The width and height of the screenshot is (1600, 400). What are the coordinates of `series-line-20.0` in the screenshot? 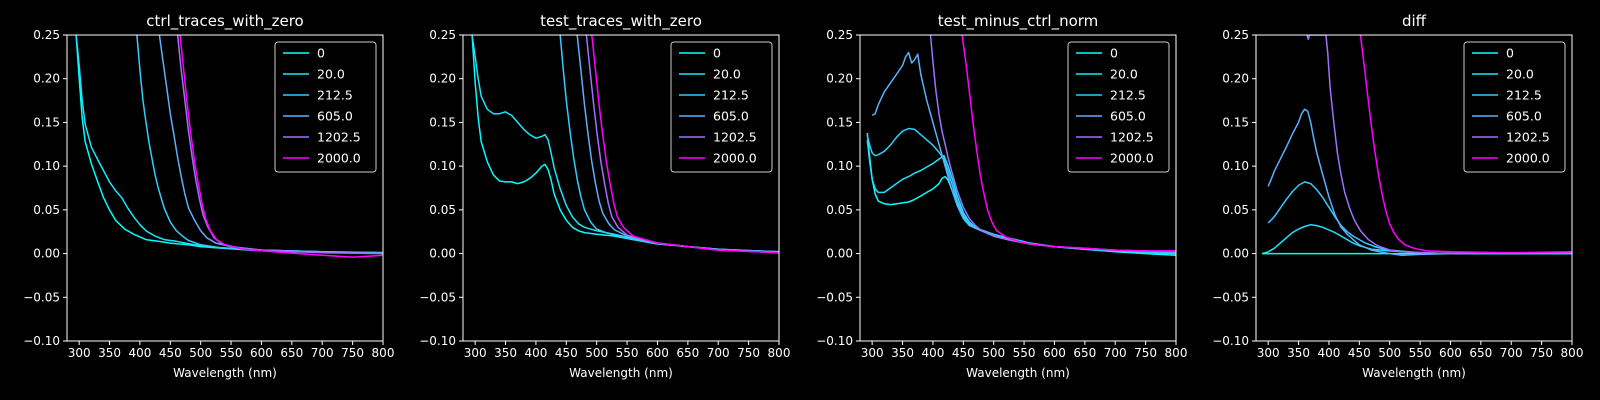 It's located at (625, 144).